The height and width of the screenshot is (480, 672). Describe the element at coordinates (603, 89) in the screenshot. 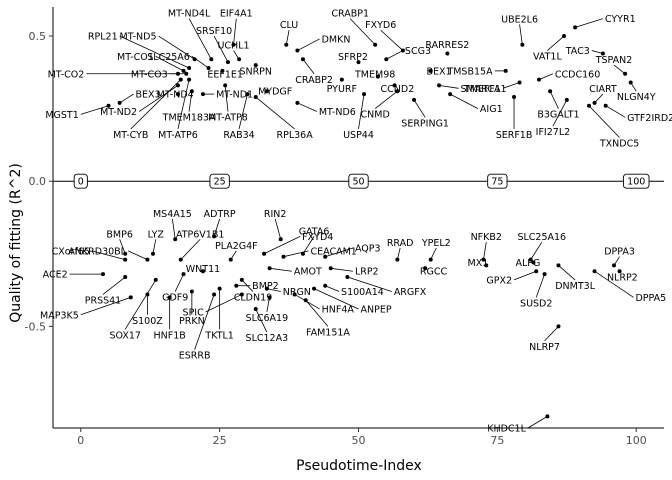

I see `gene-label: CIART` at that location.